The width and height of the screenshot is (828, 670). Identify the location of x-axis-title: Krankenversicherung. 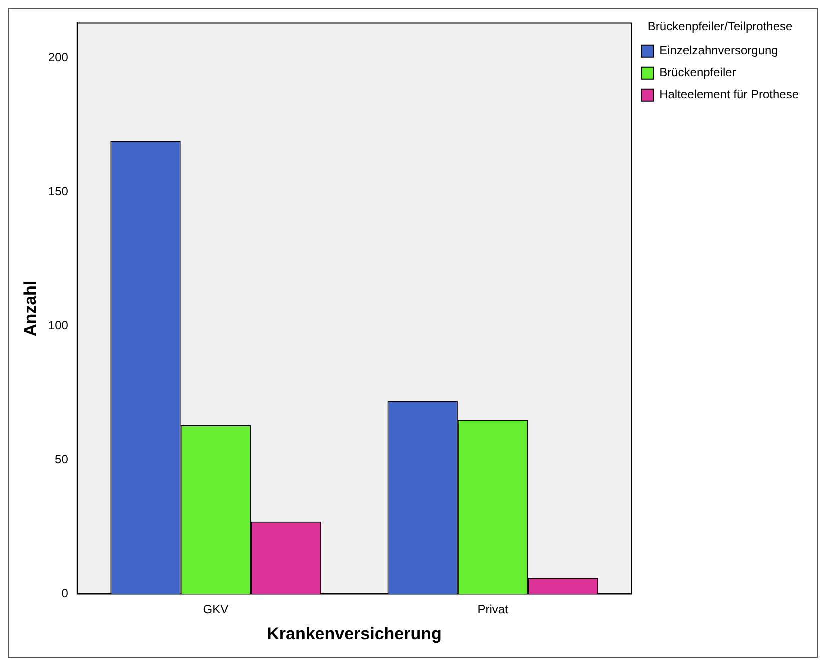
(354, 634).